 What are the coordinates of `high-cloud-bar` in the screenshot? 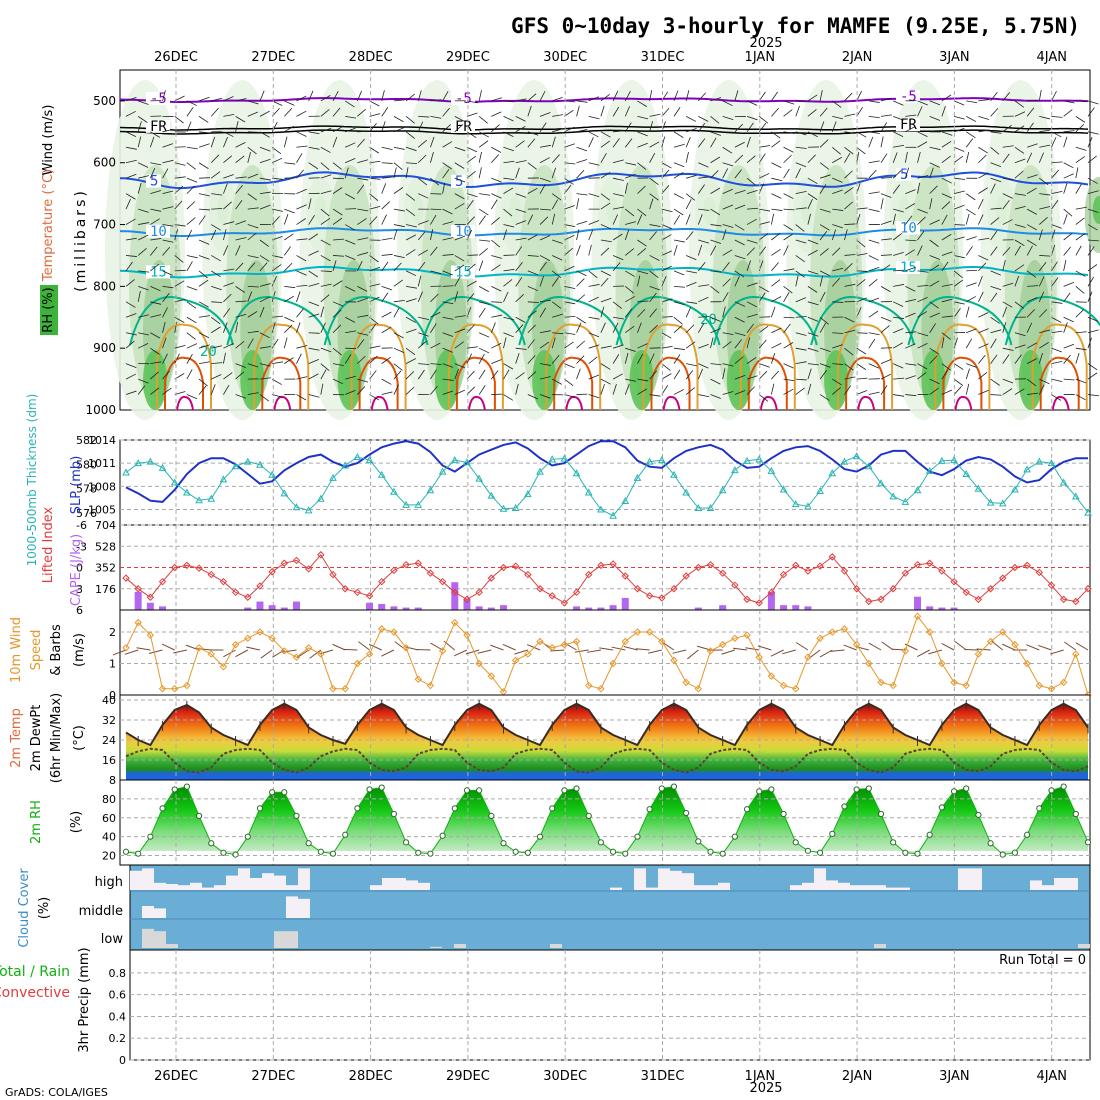 It's located at (856, 887).